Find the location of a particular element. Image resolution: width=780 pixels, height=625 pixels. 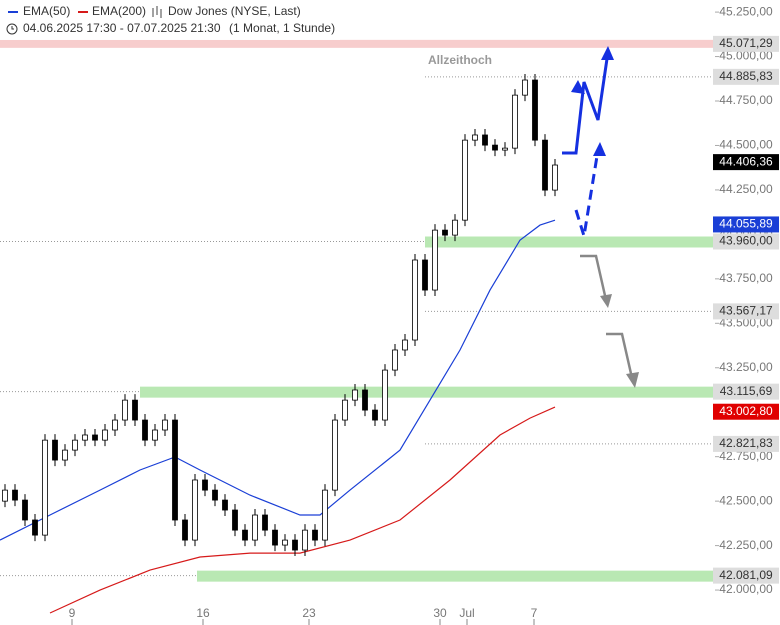

date-range: 04.06.2025 17:30 - 07.07.2025 21:30 is located at coordinates (122, 28).